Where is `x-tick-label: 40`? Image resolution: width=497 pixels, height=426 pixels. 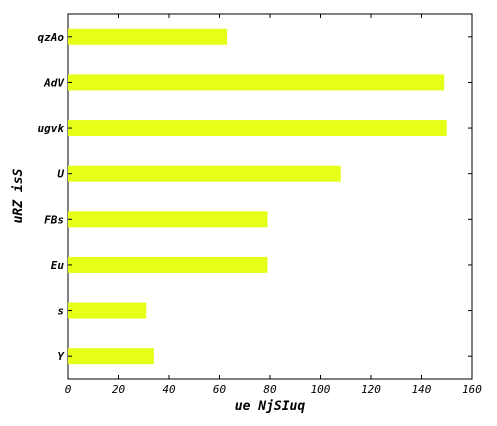 x-tick-label: 40 is located at coordinates (169, 389).